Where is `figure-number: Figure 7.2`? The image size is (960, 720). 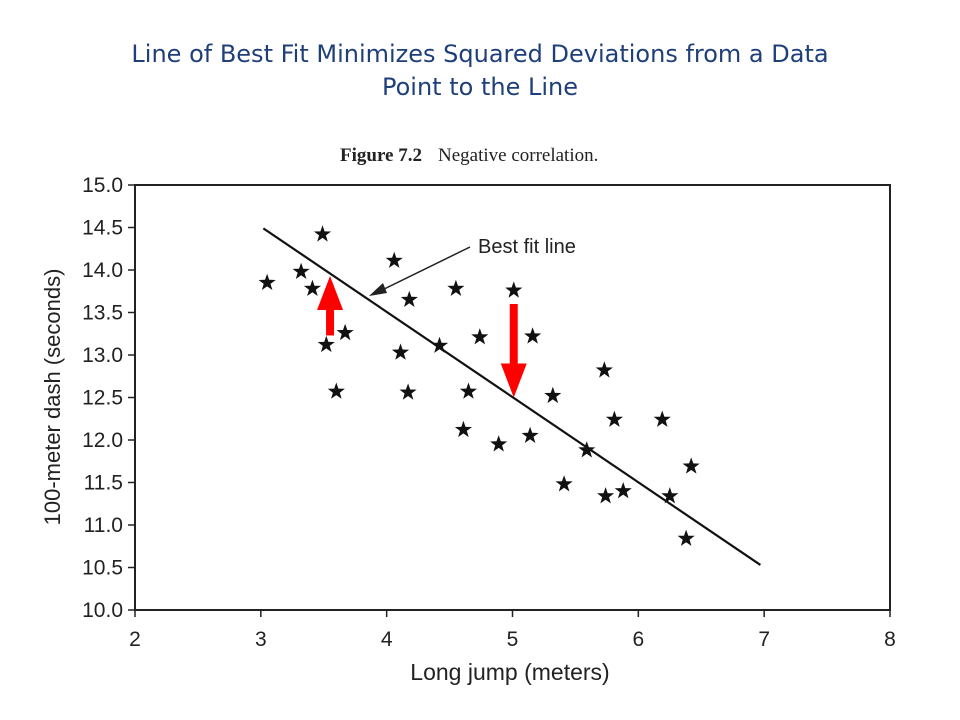
figure-number: Figure 7.2 is located at coordinates (381, 155).